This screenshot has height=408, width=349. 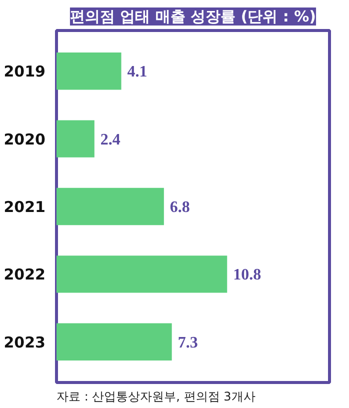 I want to click on y-tick-label: 2019, so click(x=25, y=71).